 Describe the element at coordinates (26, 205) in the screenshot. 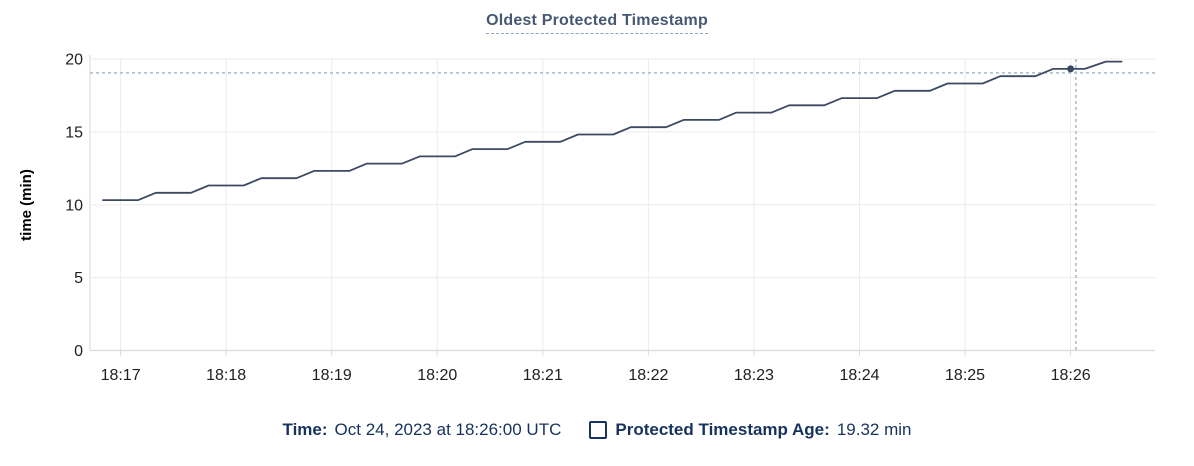

I see `y-axis-title: time (min)` at that location.